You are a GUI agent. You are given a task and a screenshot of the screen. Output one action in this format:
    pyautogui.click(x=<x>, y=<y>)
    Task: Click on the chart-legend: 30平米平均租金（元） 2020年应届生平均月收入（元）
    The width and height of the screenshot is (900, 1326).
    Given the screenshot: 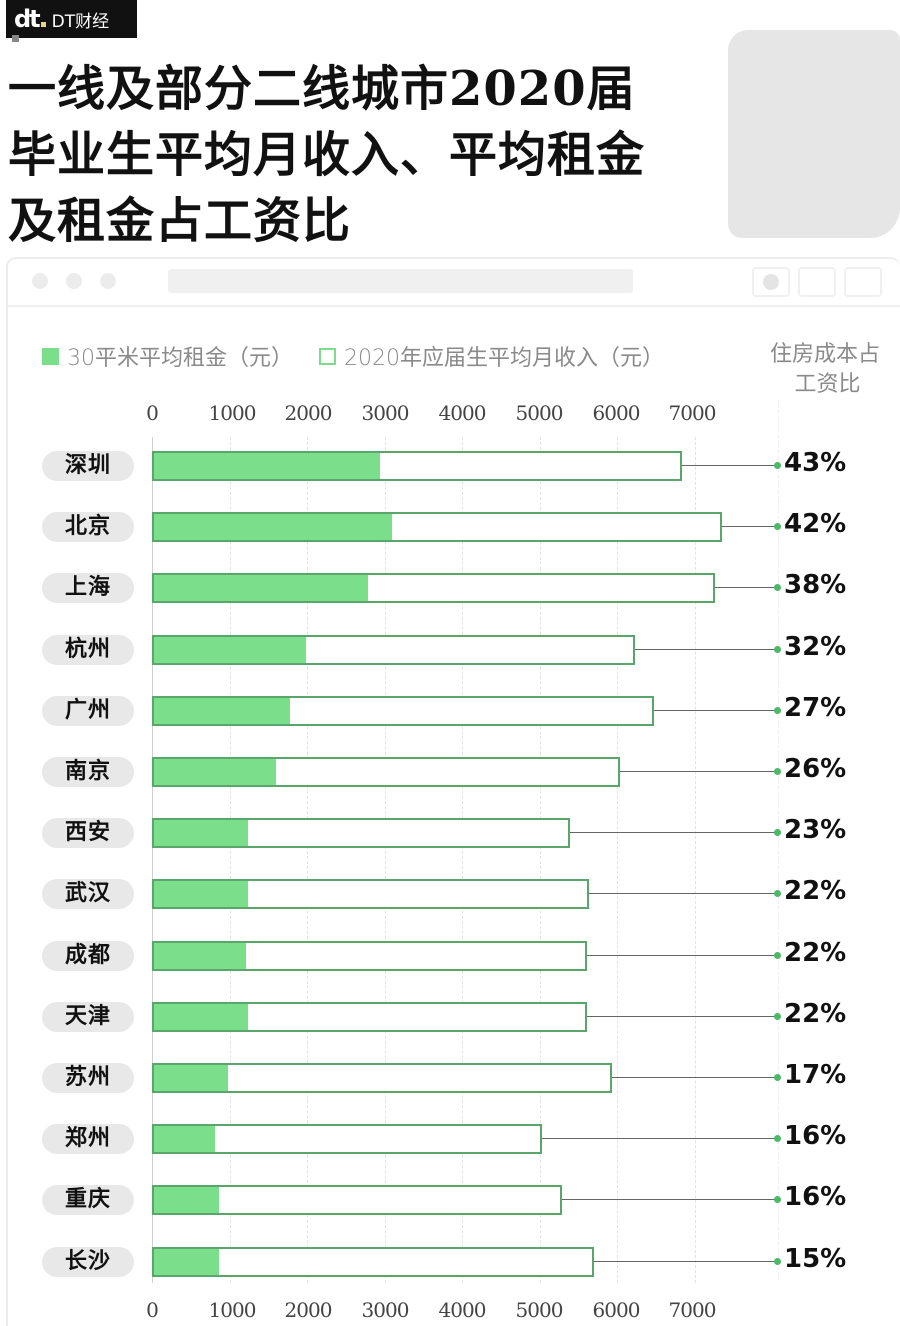 What is the action you would take?
    pyautogui.click(x=366, y=356)
    